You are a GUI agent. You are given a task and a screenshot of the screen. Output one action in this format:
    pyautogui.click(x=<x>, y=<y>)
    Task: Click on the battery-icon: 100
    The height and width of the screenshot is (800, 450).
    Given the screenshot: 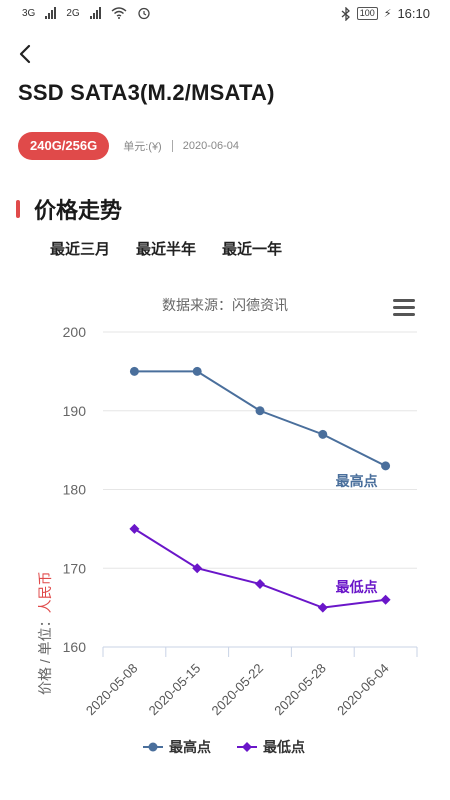 What is the action you would take?
    pyautogui.click(x=367, y=13)
    